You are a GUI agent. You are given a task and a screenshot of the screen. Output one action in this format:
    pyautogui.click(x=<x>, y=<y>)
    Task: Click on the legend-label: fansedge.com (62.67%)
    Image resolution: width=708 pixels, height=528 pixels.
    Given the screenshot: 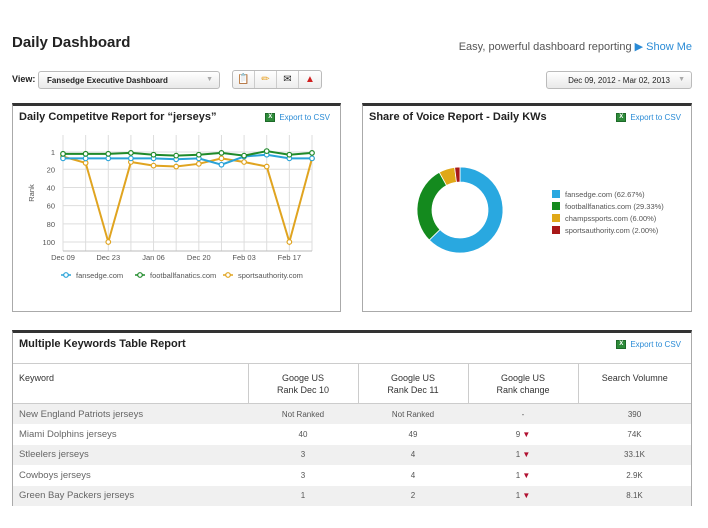 What is the action you would take?
    pyautogui.click(x=605, y=194)
    